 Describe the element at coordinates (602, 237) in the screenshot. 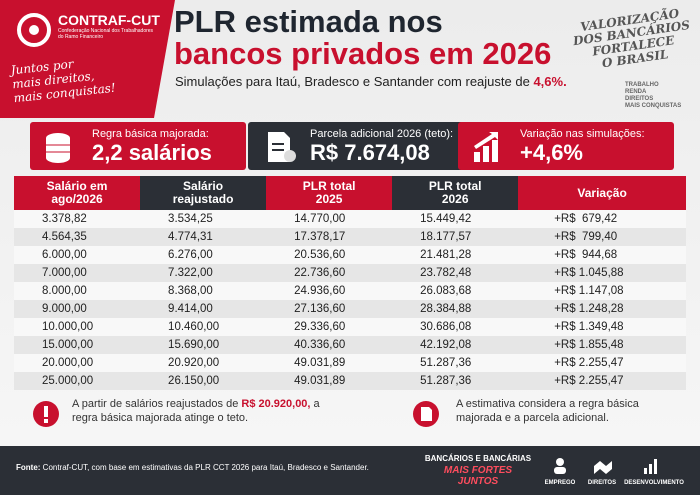

I see `table-cell: +R$ 799,40` at that location.